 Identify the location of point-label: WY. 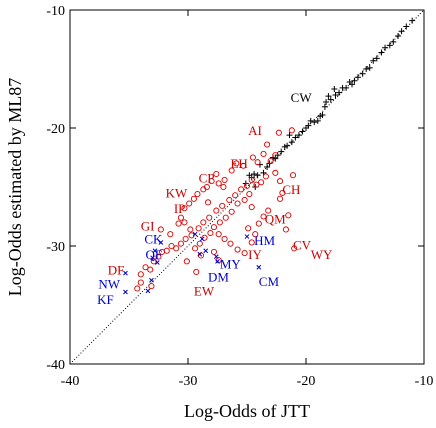
(322, 254).